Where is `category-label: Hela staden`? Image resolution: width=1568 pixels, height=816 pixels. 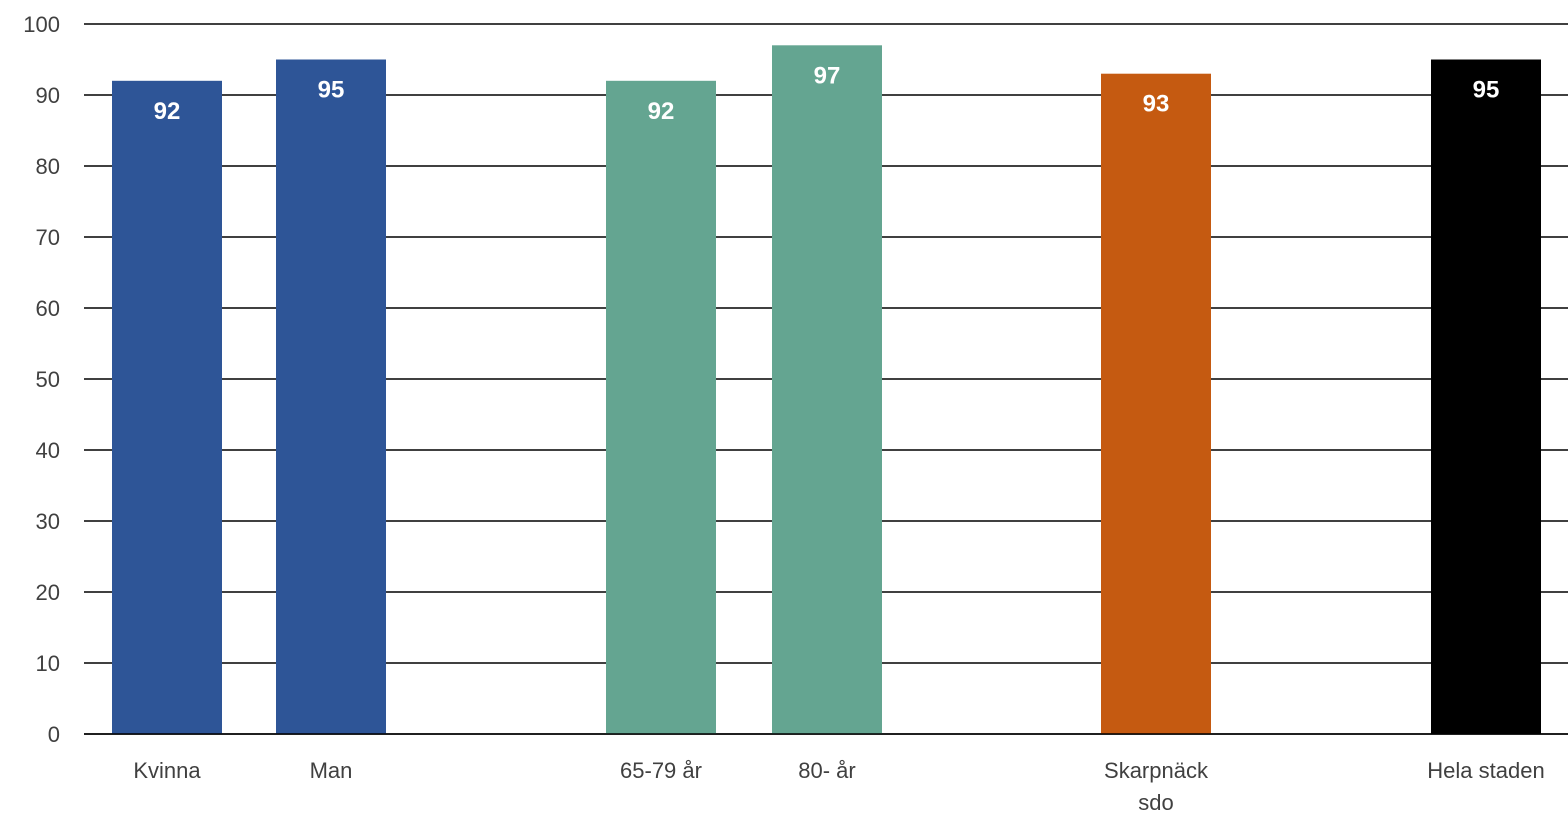 category-label: Hela staden is located at coordinates (1485, 770).